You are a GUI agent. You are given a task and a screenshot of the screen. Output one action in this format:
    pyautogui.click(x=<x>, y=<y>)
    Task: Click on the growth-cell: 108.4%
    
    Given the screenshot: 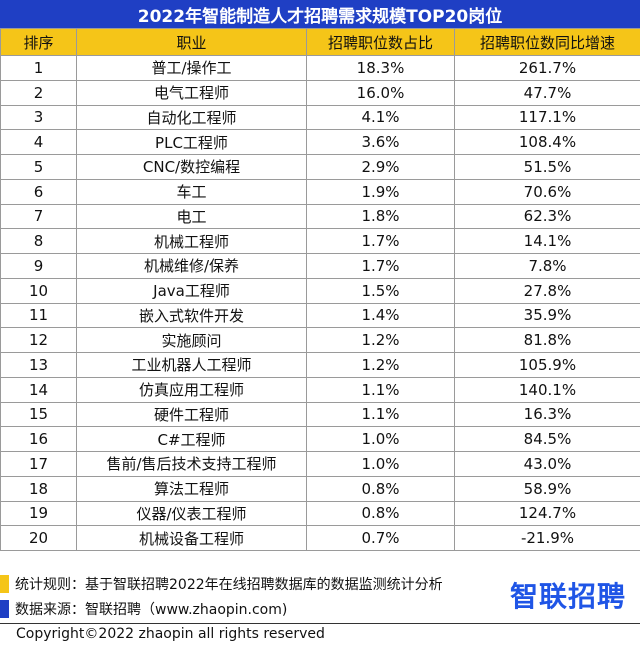 What is the action you would take?
    pyautogui.click(x=547, y=142)
    